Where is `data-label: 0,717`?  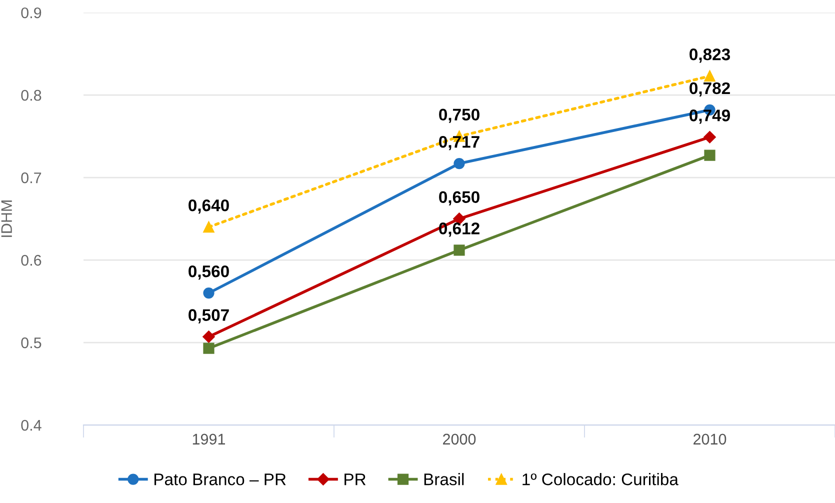 data-label: 0,717 is located at coordinates (459, 143).